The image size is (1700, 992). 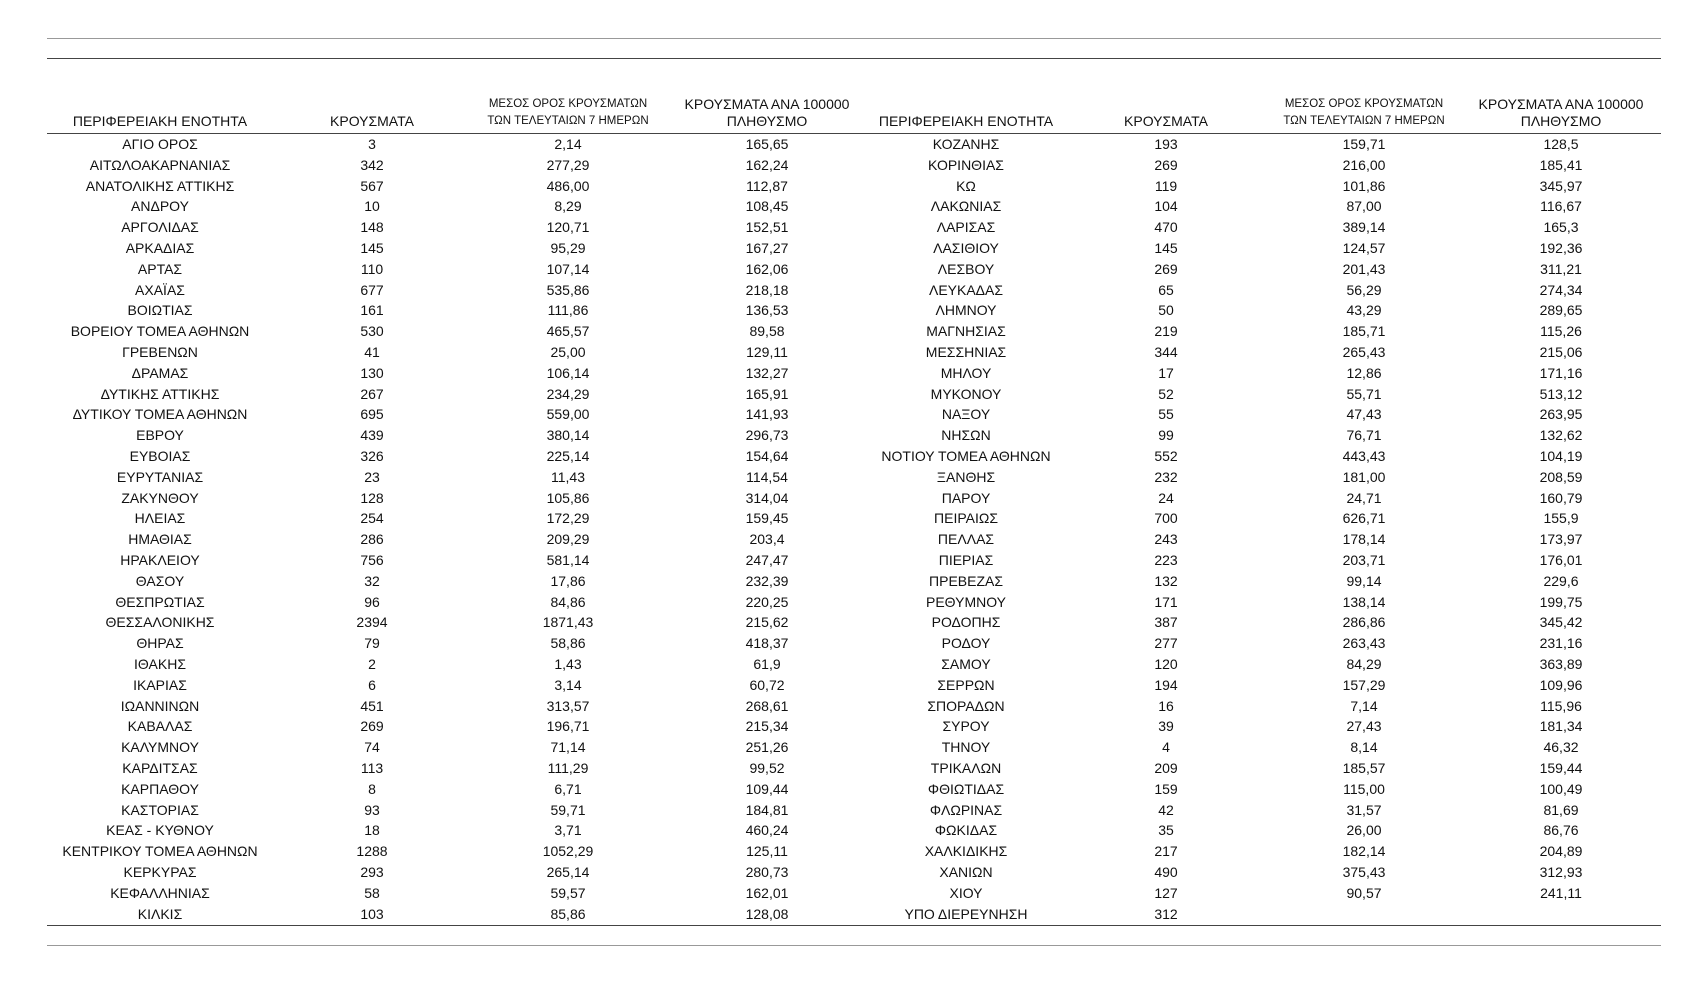 I want to click on table-cell: 23, so click(x=372, y=476).